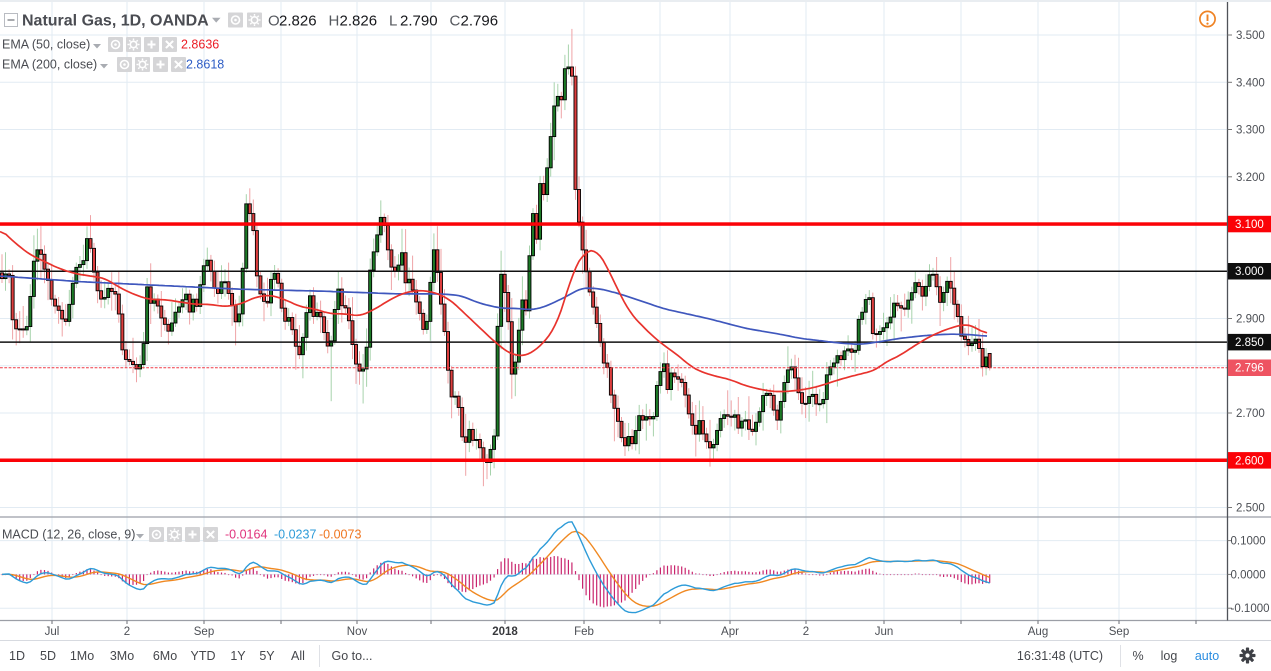 This screenshot has height=671, width=1271. I want to click on svg-text: -0.0073, so click(340, 535).